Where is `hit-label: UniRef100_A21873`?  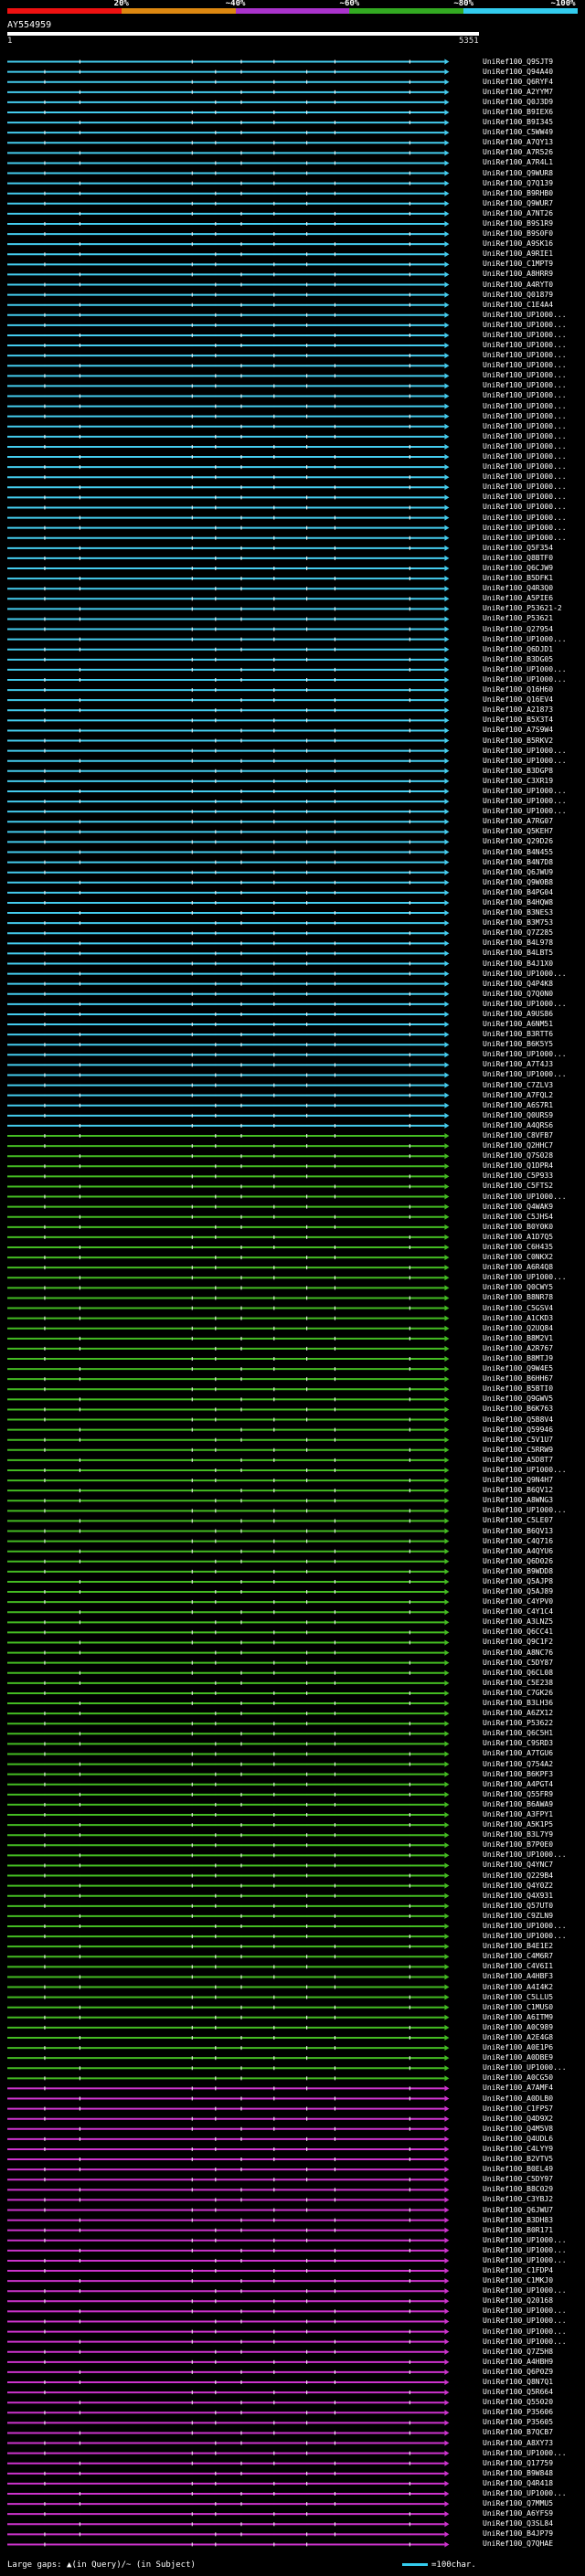 hit-label: UniRef100_A21873 is located at coordinates (518, 710).